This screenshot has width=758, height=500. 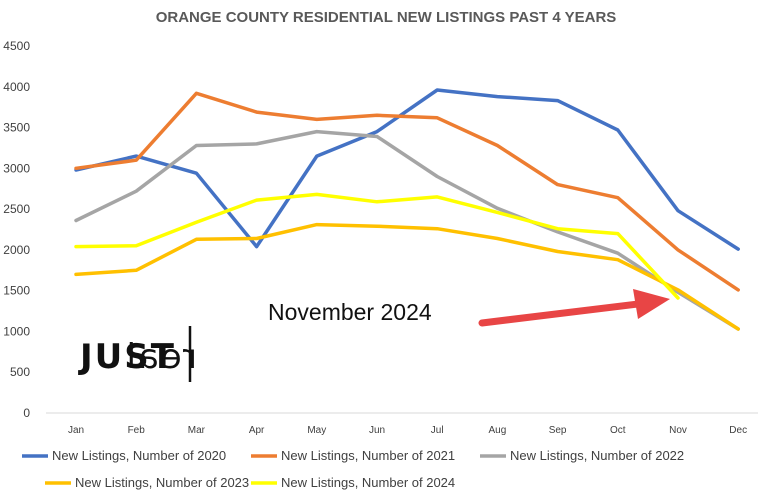 What do you see at coordinates (738, 430) in the screenshot?
I see `x-tick-label: Dec` at bounding box center [738, 430].